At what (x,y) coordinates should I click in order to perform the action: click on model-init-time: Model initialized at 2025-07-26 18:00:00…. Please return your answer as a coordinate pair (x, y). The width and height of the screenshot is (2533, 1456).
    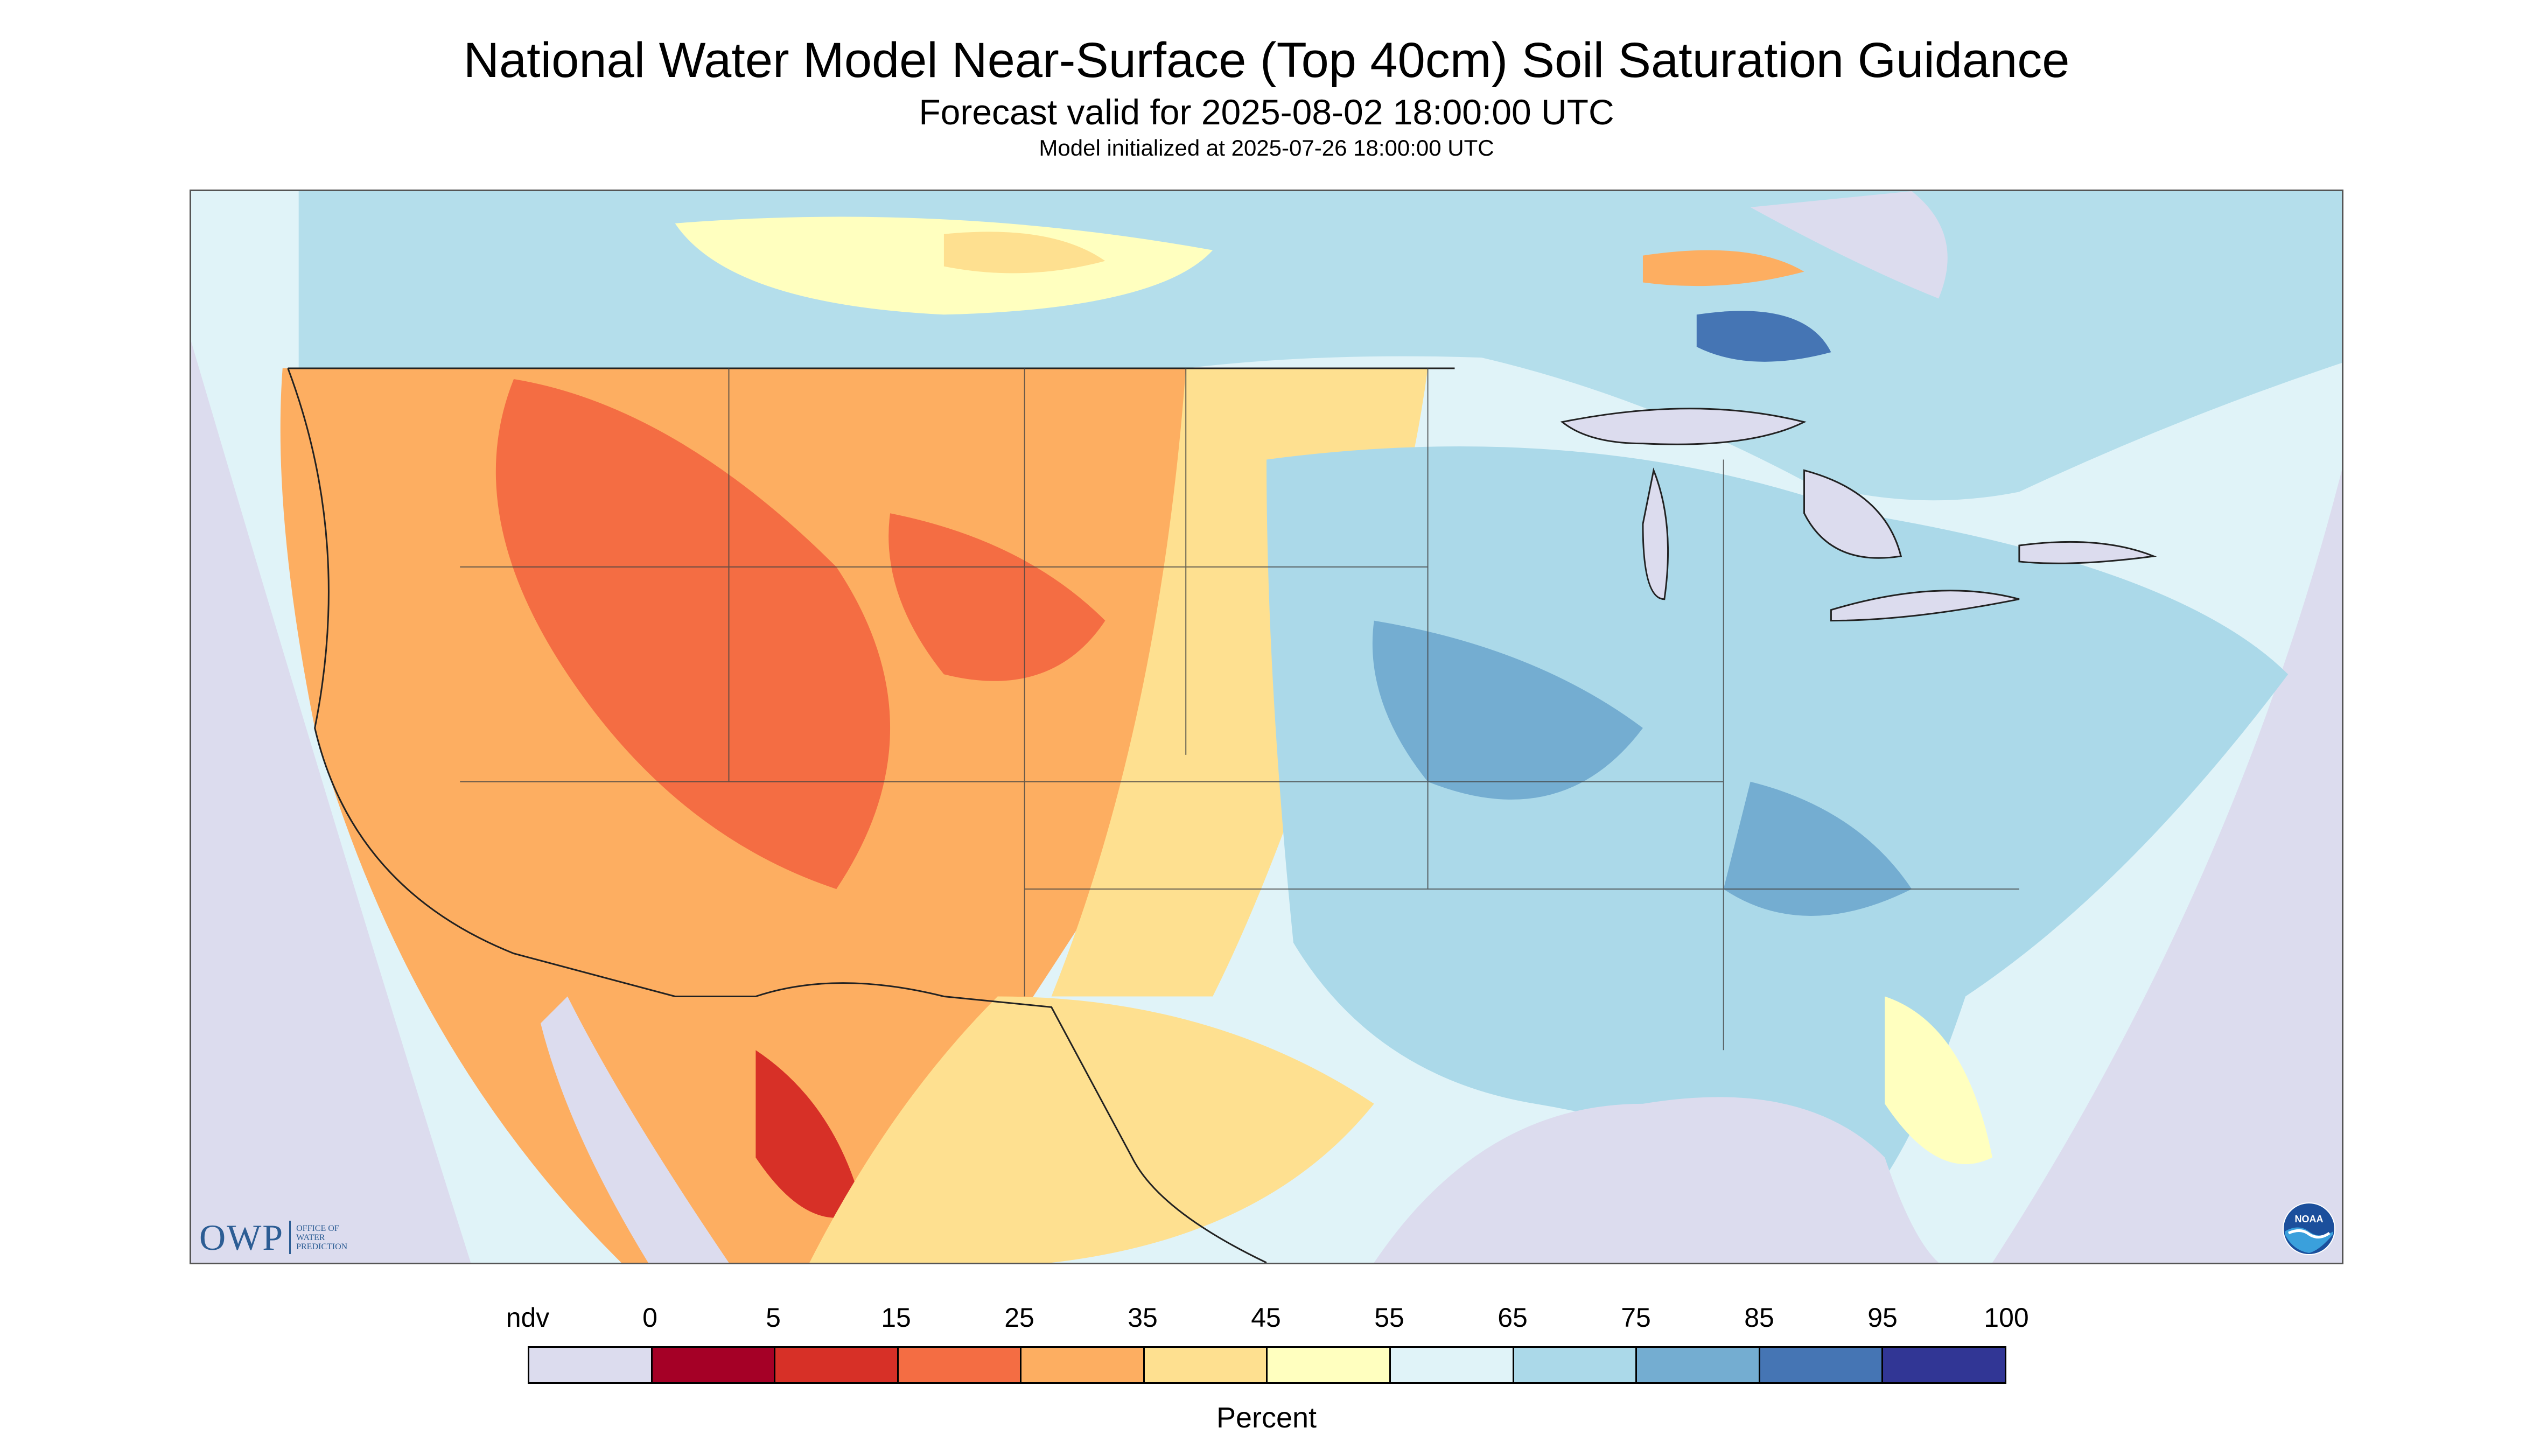
    Looking at the image, I should click on (1266, 147).